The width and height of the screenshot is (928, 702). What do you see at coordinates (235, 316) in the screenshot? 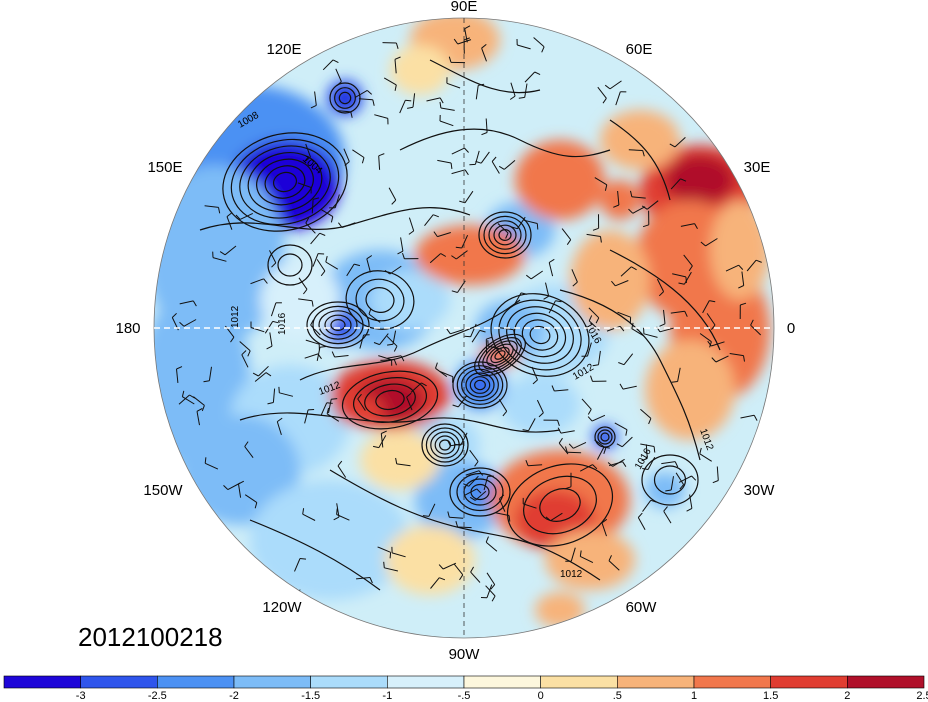
I see `isobar-label: 1012` at bounding box center [235, 316].